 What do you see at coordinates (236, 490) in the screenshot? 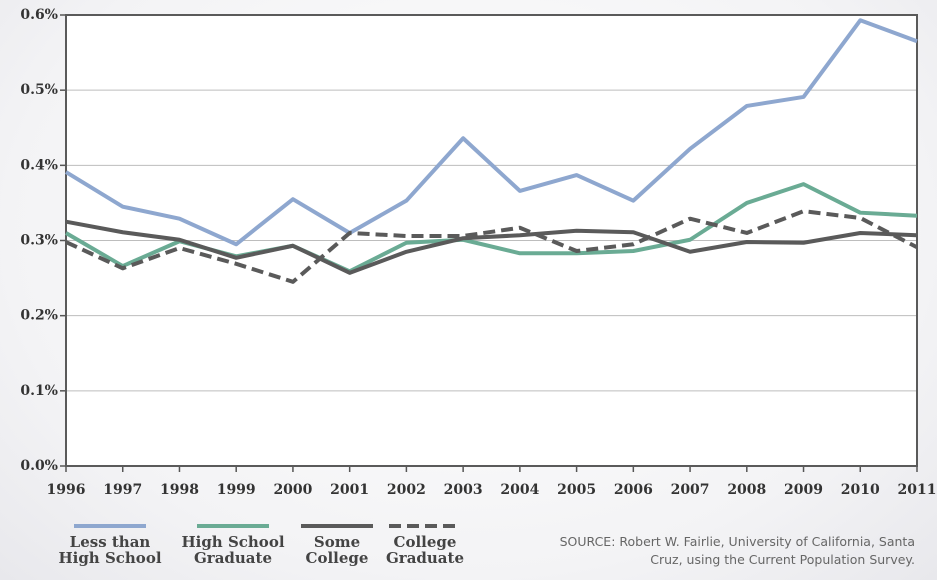
I see `x-tick-label: 1999` at bounding box center [236, 490].